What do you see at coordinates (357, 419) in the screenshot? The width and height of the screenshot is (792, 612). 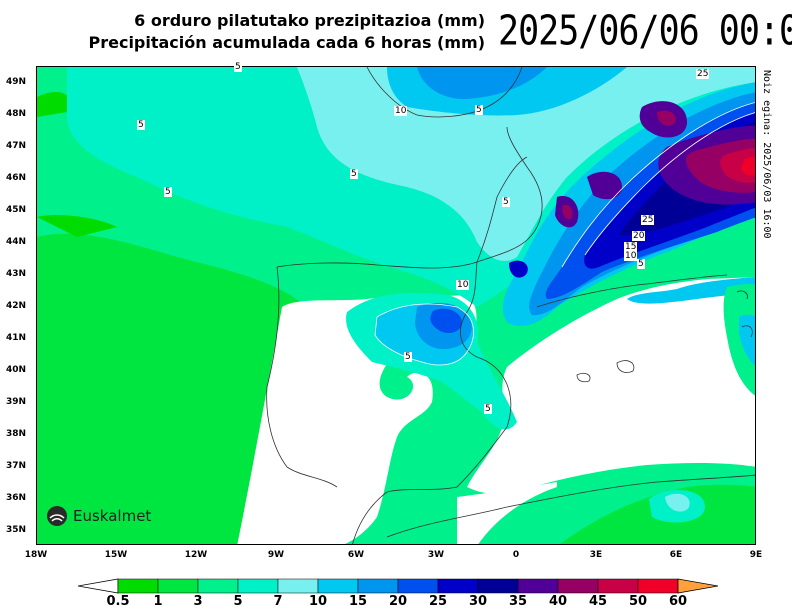 I see `field-dry-iberia` at bounding box center [357, 419].